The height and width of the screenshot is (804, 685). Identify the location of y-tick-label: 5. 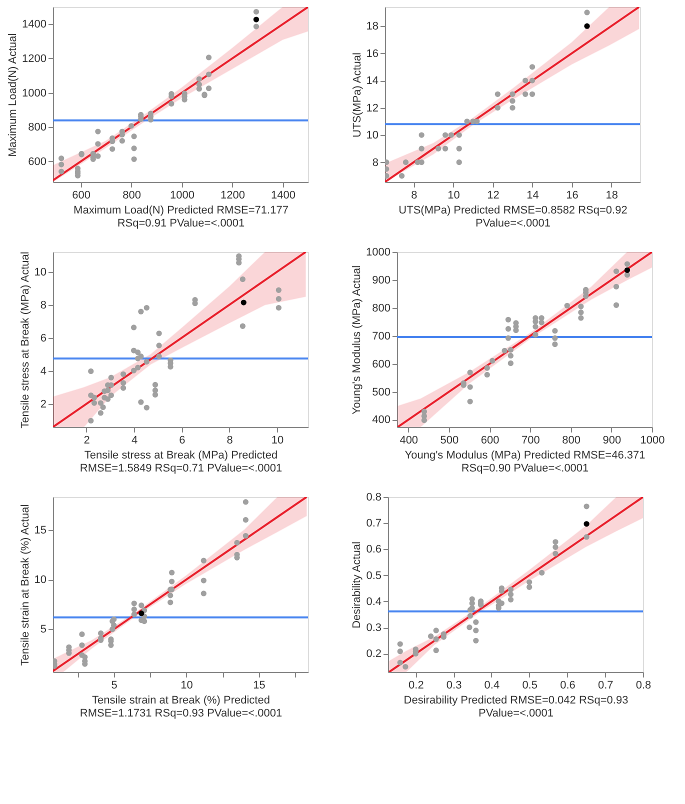
(43, 630).